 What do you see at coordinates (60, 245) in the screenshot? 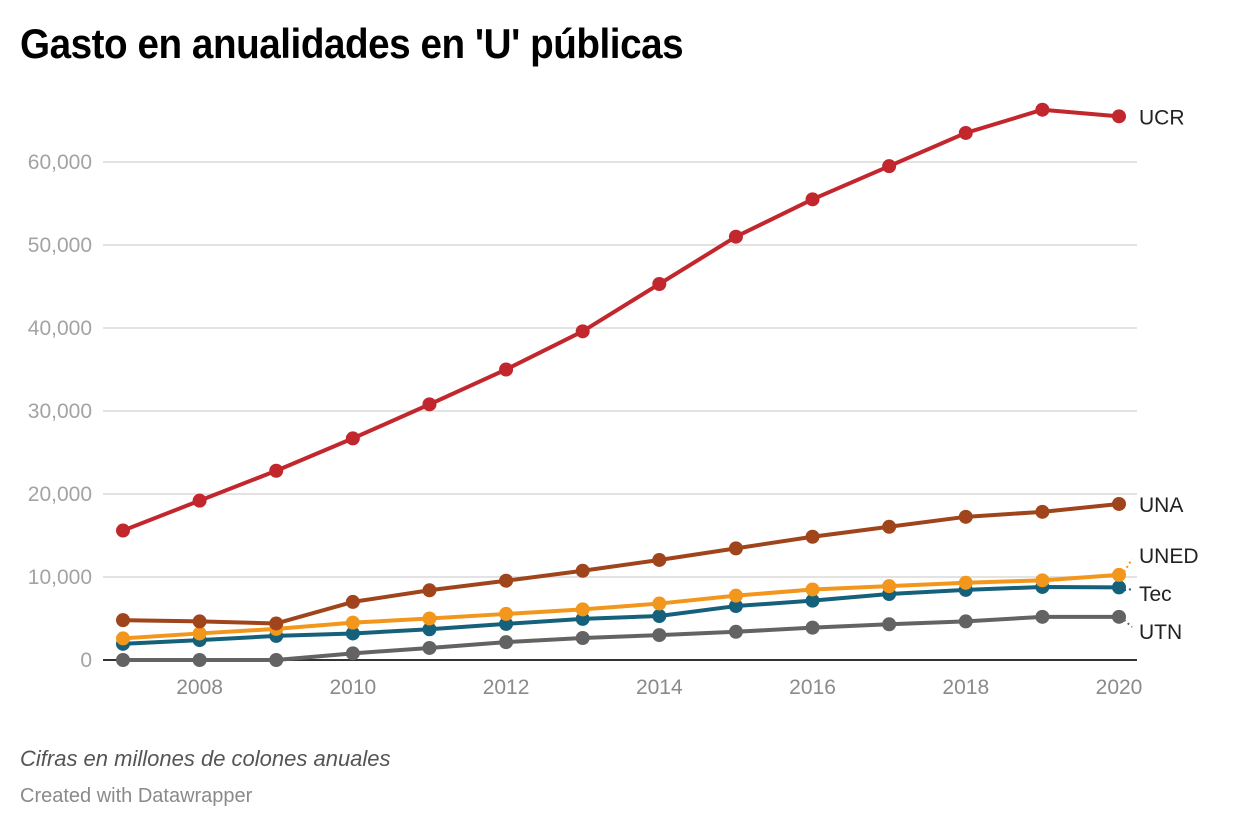
I see `y-tick-label: 50,000` at bounding box center [60, 245].